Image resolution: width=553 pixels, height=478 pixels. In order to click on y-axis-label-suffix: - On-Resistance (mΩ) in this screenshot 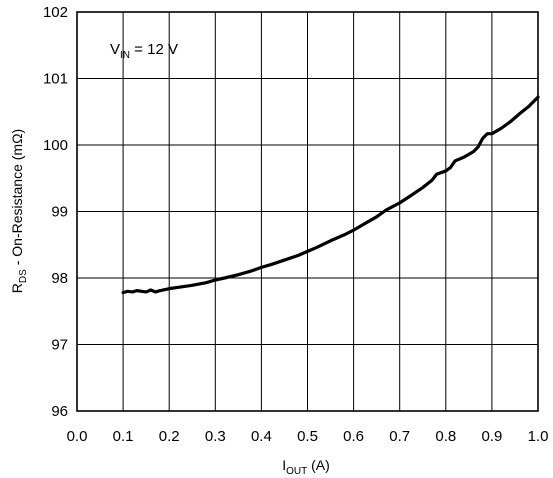, I will do `click(17, 199)`.